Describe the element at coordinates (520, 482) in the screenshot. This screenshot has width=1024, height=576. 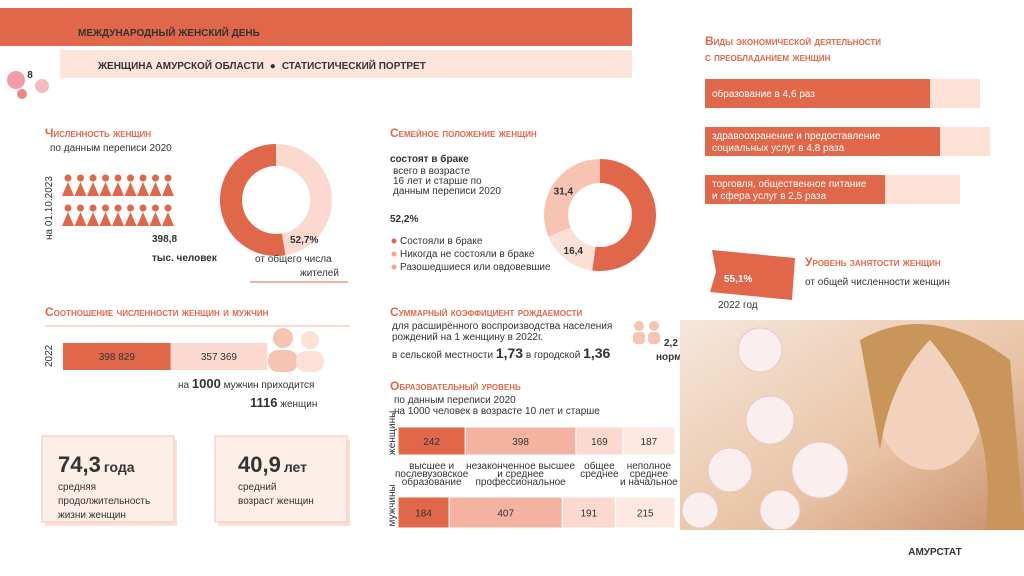
I see `category-label: профессиональное` at that location.